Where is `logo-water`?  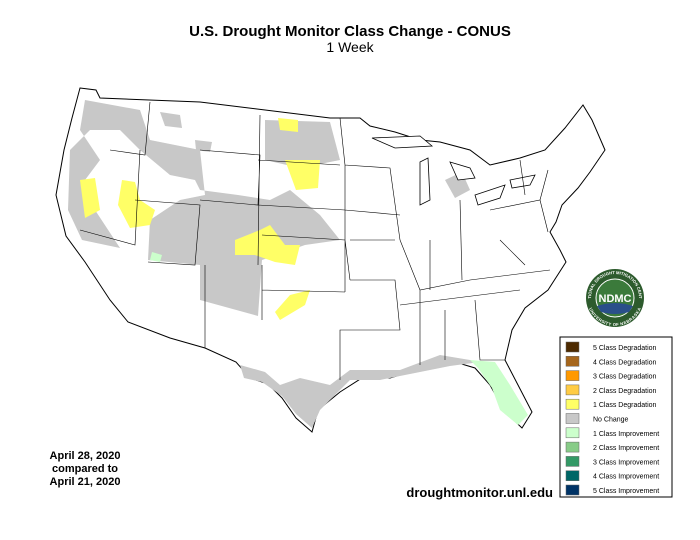 logo-water is located at coordinates (615, 308).